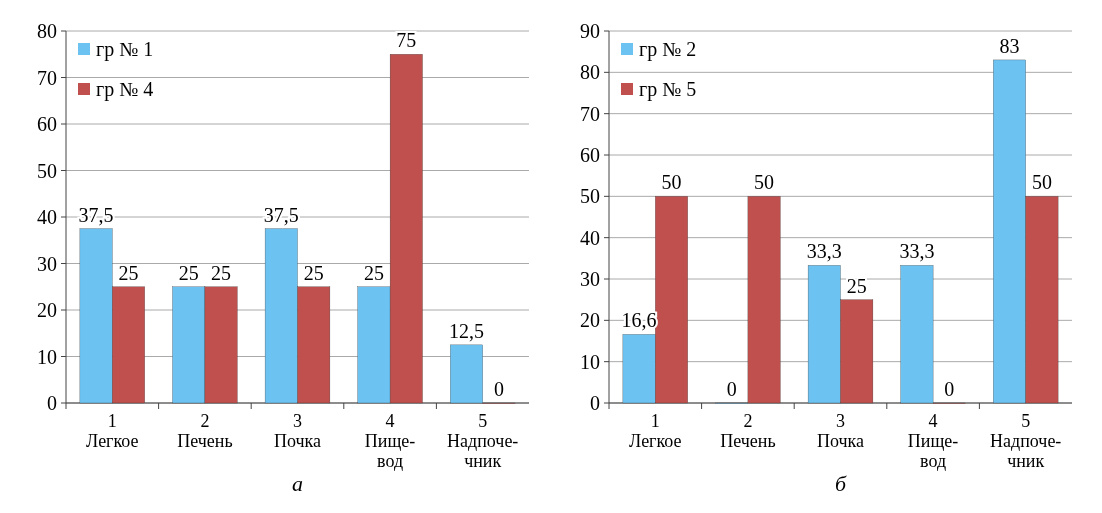 The height and width of the screenshot is (513, 1102). What do you see at coordinates (590, 31) in the screenshot?
I see `y-tick-label: 90` at bounding box center [590, 31].